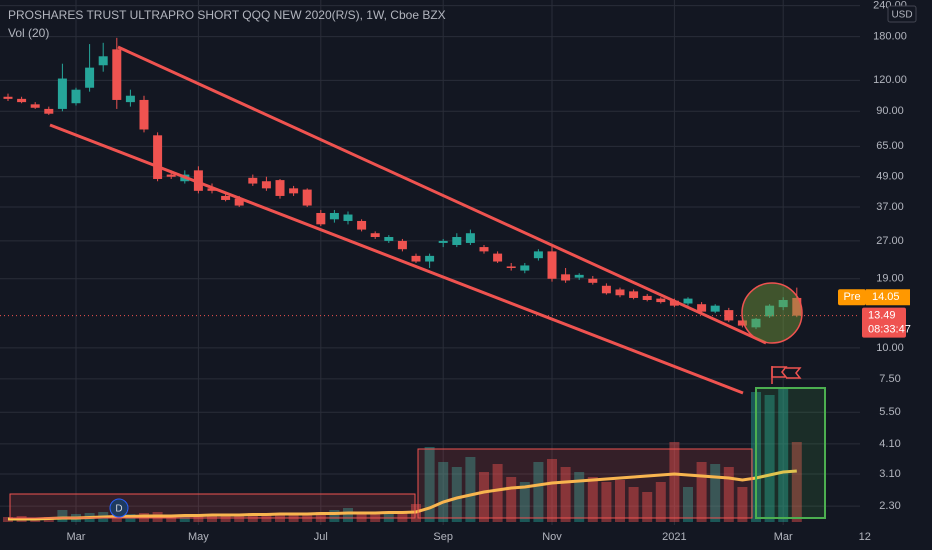  I want to click on y-tick-label: 90.00, so click(890, 111).